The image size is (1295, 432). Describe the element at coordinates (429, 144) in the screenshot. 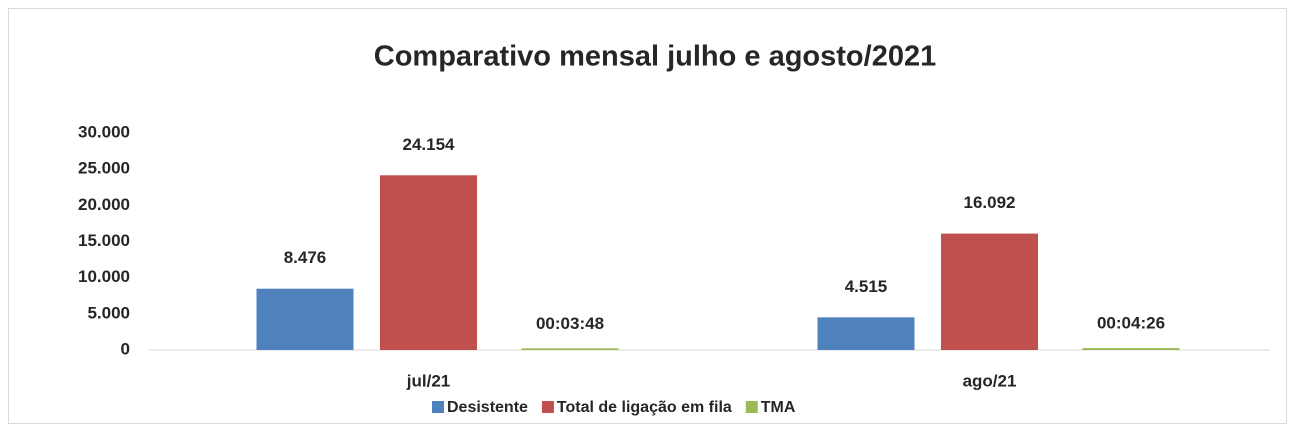

I see `value-label: 24.154` at that location.